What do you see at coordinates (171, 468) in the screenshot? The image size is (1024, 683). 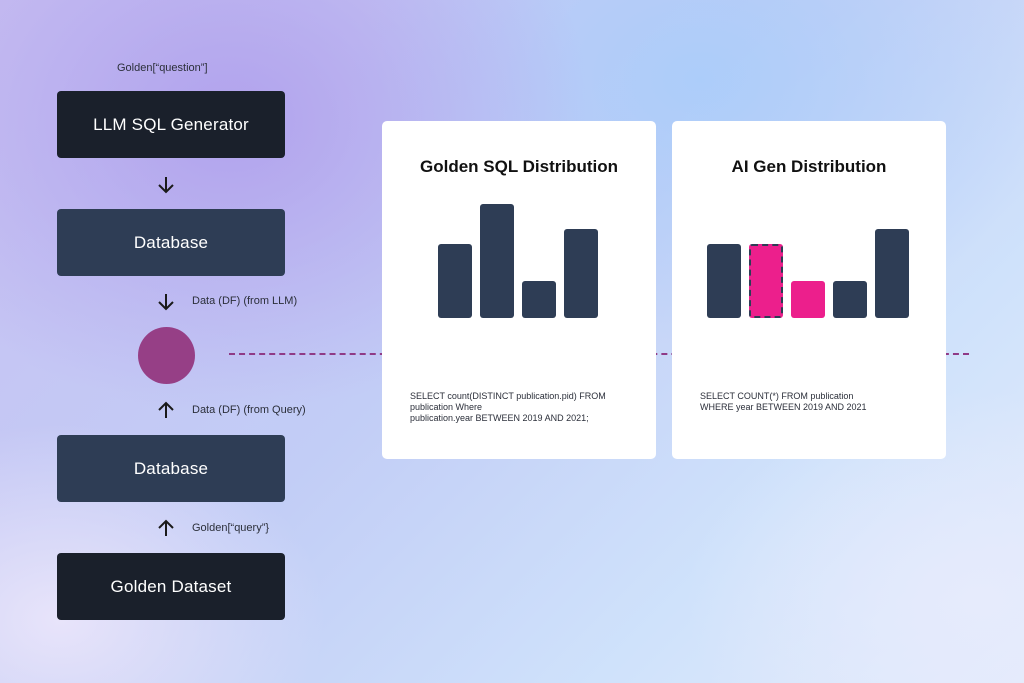 I see `database-bottom-box: Database` at bounding box center [171, 468].